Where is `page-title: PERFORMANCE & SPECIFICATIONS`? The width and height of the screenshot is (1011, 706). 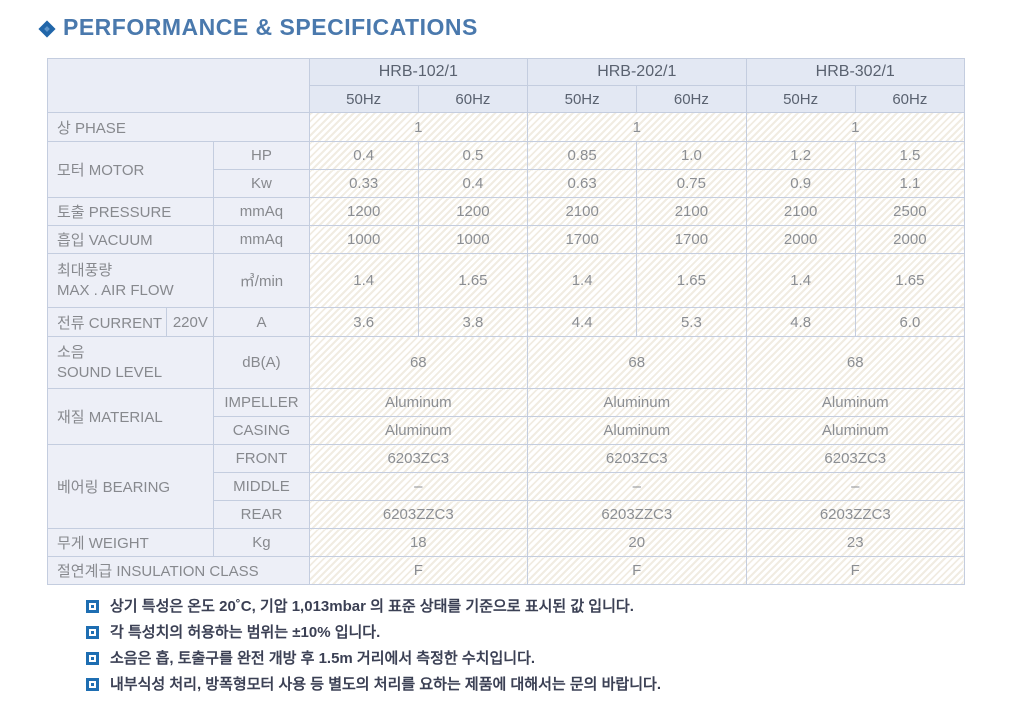 page-title: PERFORMANCE & SPECIFICATIONS is located at coordinates (258, 27).